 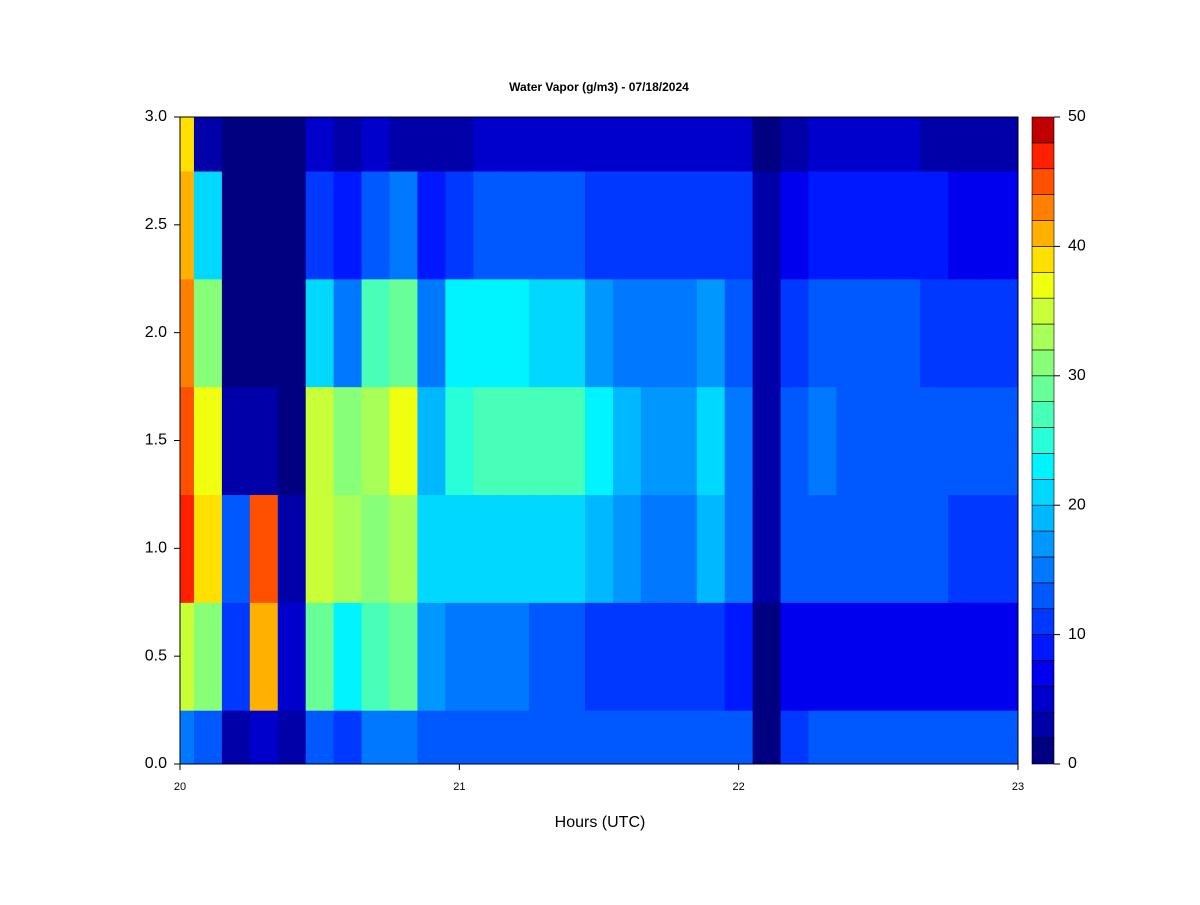 I want to click on x-axis-label: Hours (UTC), so click(x=600, y=822).